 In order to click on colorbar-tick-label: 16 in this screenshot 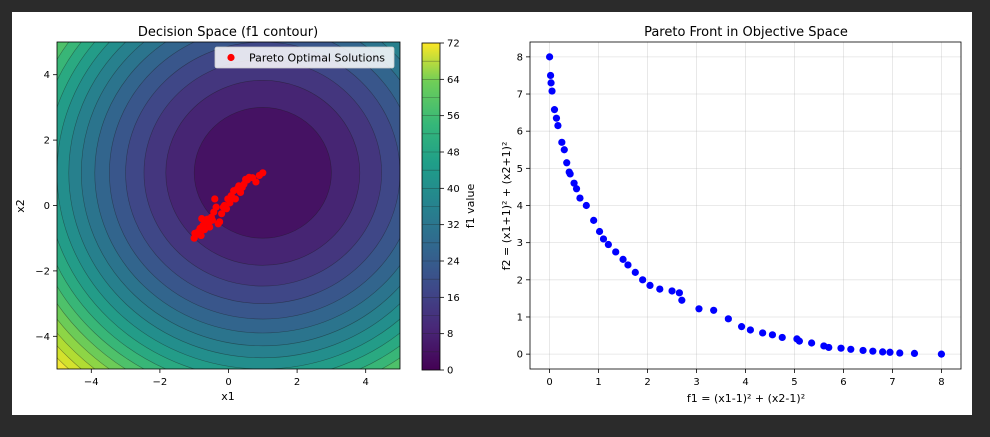, I will do `click(453, 298)`.